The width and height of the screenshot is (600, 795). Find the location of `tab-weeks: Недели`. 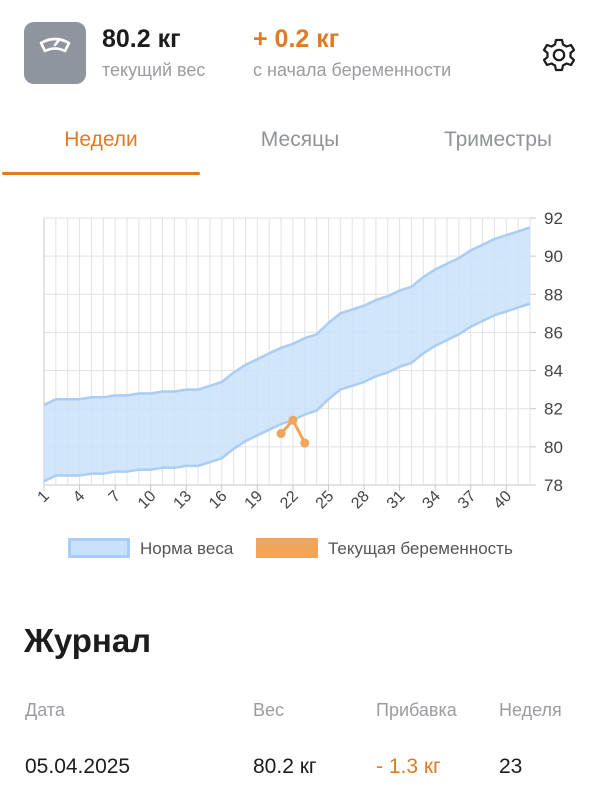

tab-weeks: Недели is located at coordinates (101, 139).